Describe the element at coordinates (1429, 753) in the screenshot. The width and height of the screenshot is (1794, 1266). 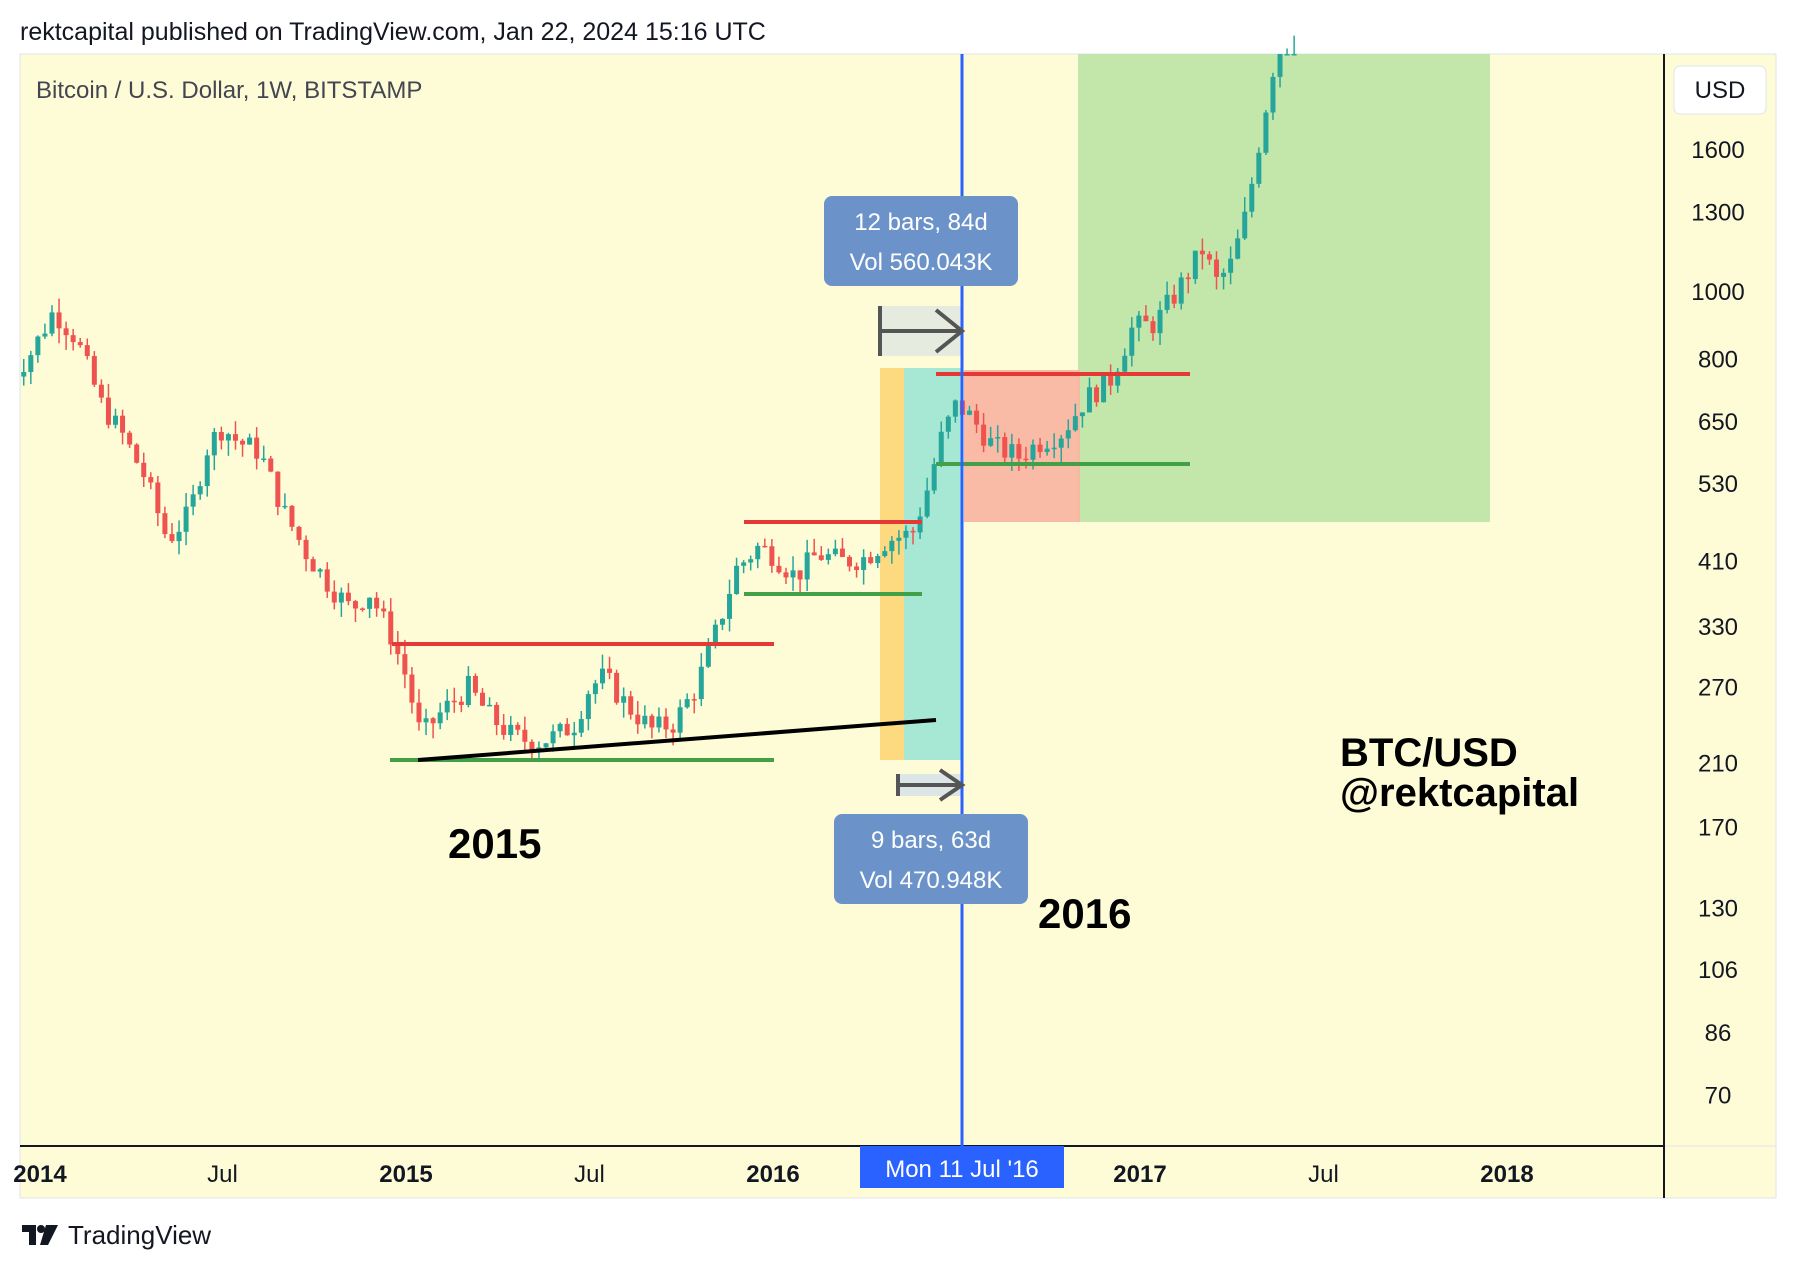
I see `pair-label: BTC/USD` at that location.